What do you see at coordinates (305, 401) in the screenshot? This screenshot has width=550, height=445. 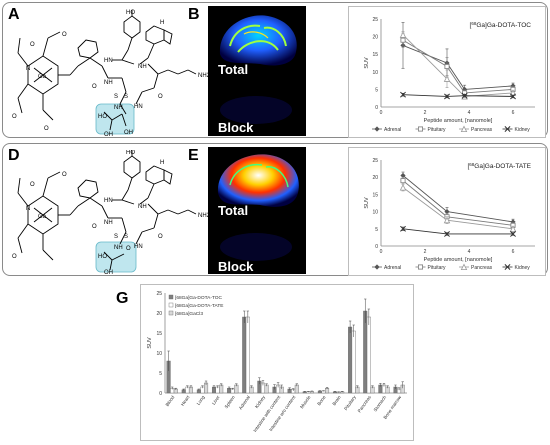 I see `x-tick-label: Muscle` at bounding box center [305, 401].